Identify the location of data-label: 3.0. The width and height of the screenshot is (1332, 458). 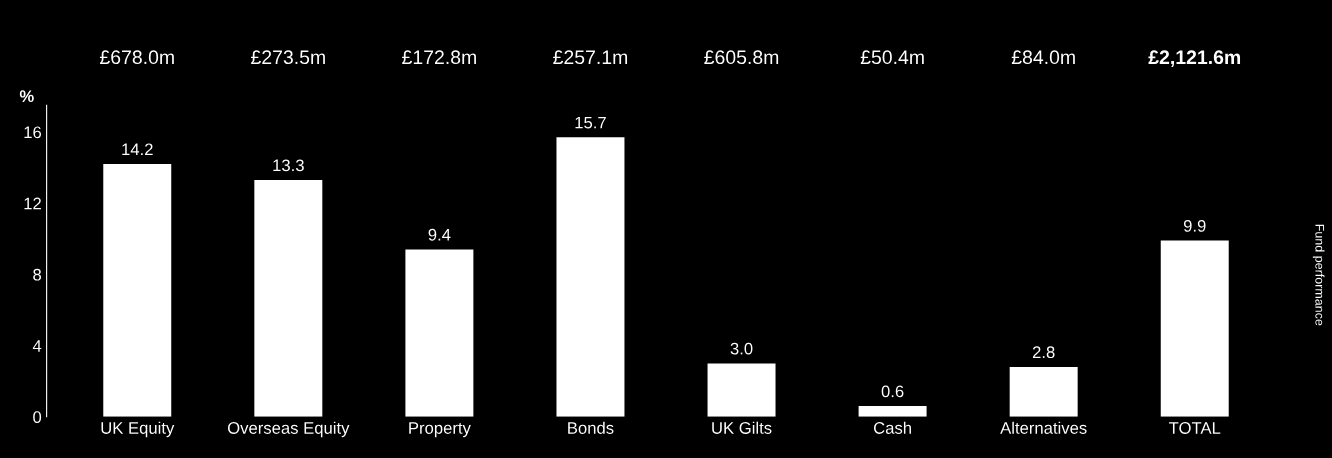
(741, 348).